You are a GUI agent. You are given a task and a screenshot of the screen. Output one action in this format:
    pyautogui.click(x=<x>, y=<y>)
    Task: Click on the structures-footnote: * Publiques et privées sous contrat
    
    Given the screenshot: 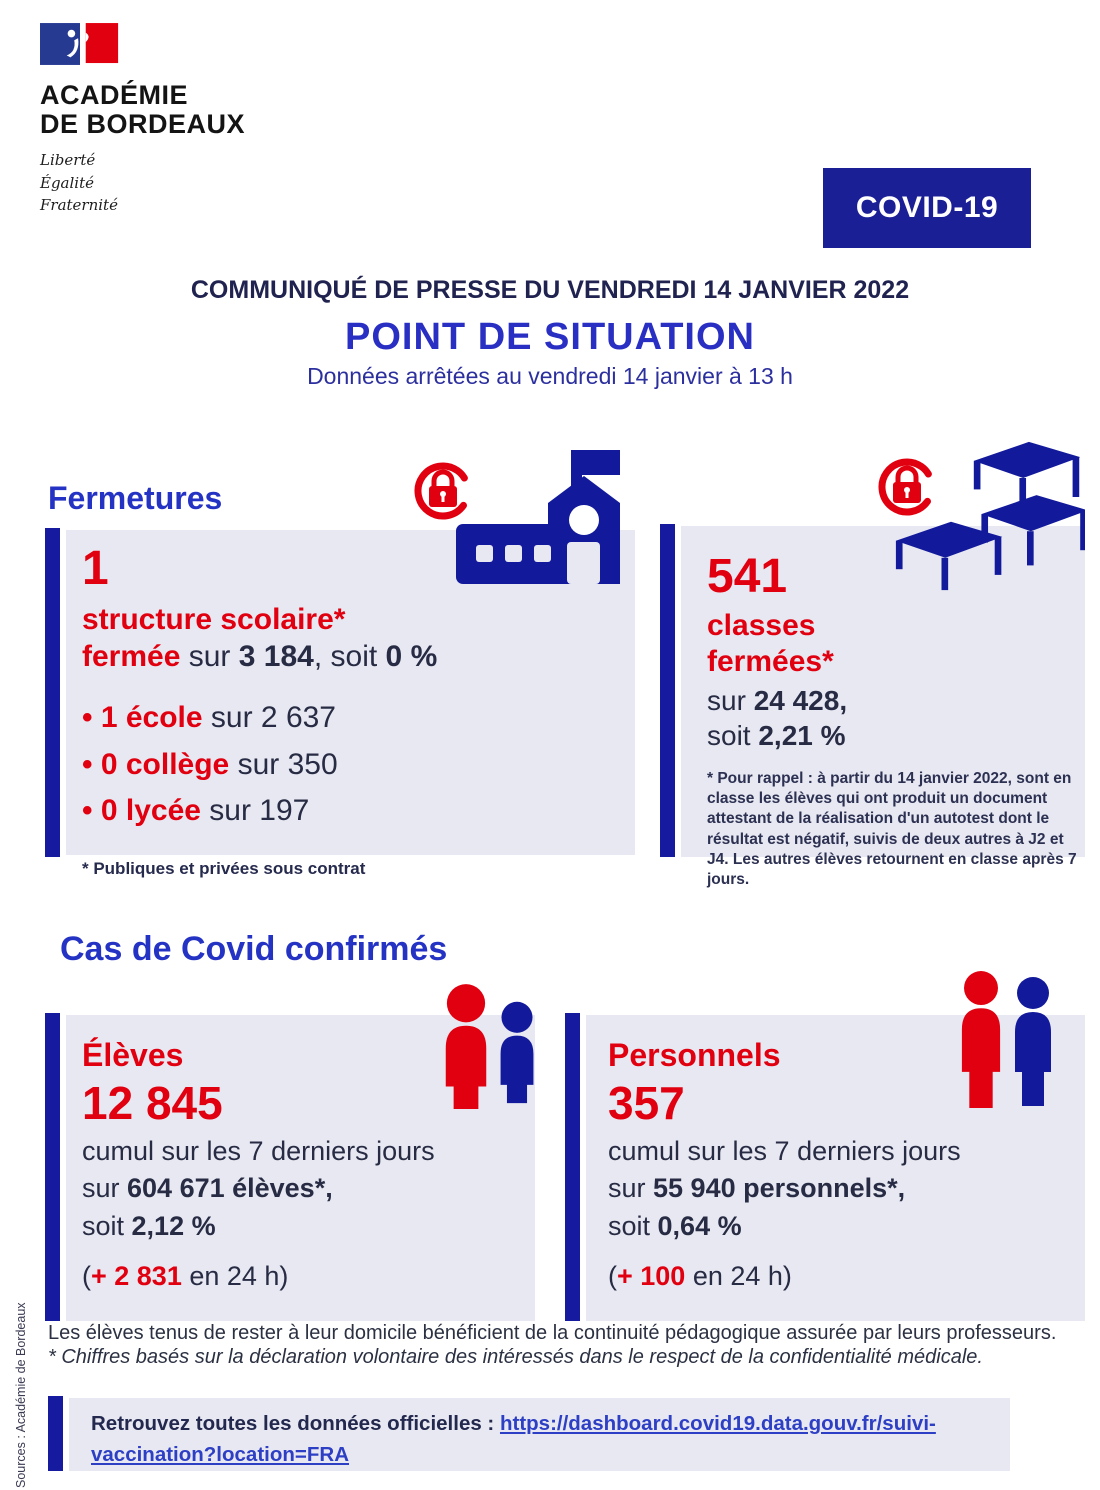 What is the action you would take?
    pyautogui.click(x=224, y=868)
    